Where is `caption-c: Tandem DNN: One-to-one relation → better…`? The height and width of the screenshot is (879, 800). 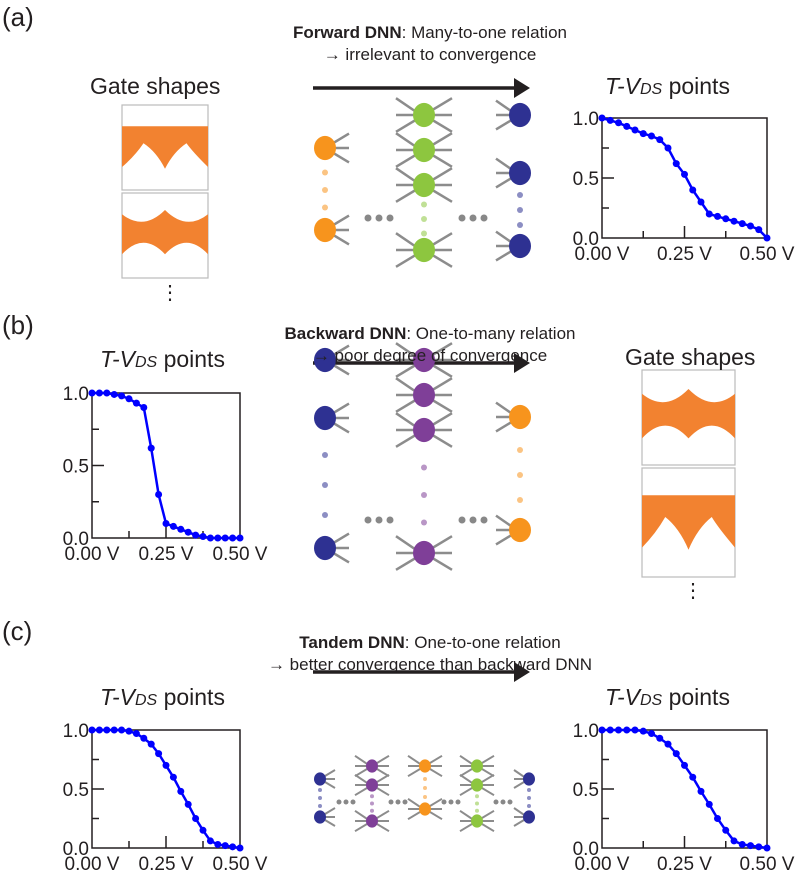
caption-c: Tandem DNN: One-to-one relation → better… is located at coordinates (430, 654).